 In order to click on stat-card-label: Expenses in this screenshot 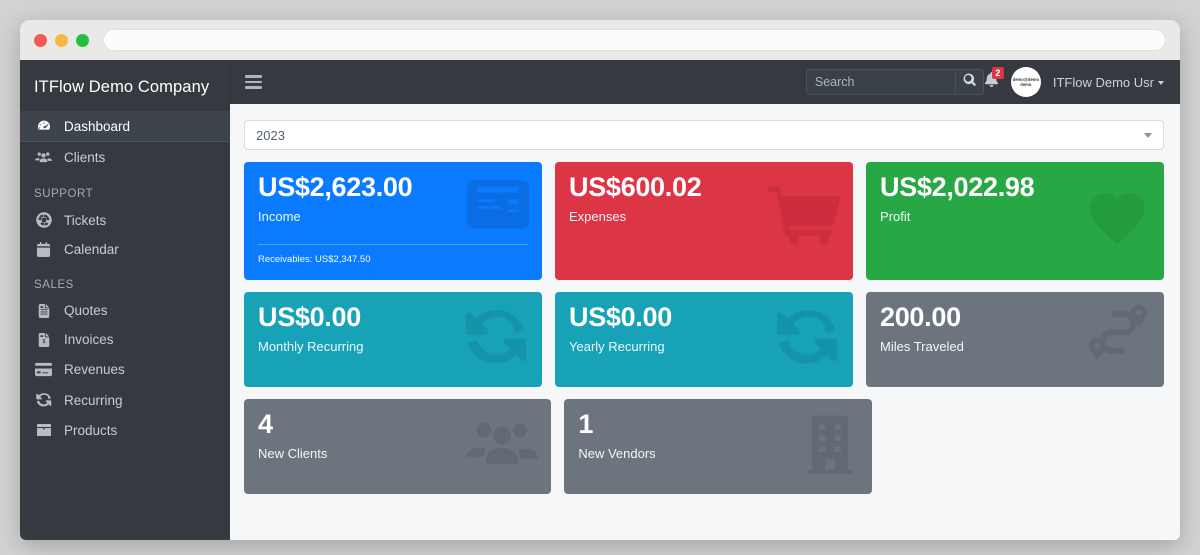, I will do `click(598, 217)`.